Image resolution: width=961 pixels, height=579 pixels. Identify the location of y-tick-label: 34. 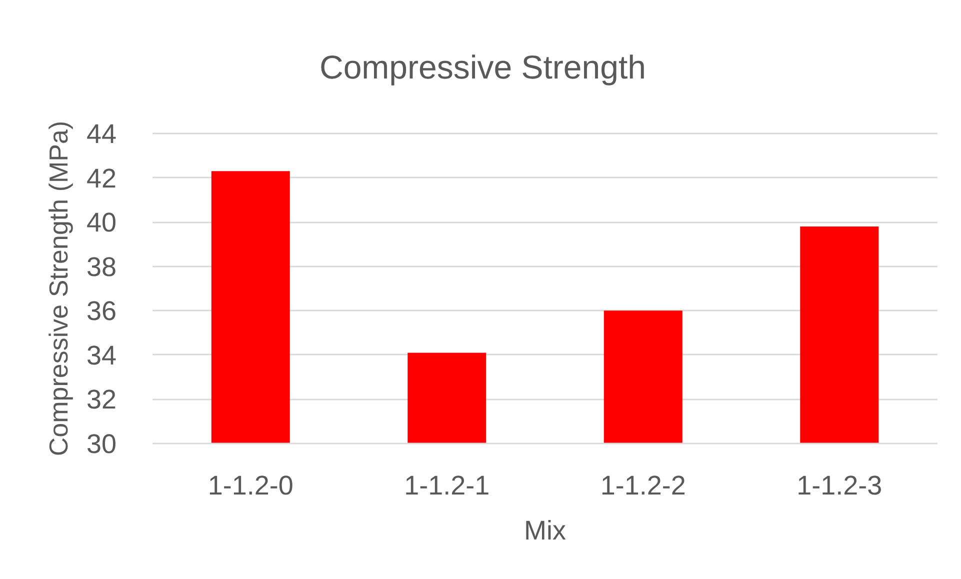
(101, 355).